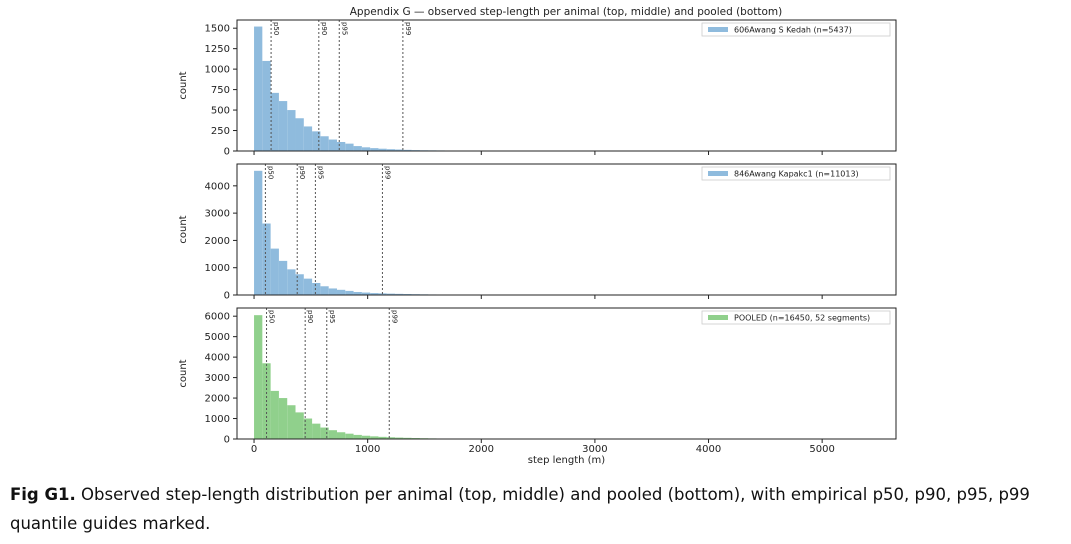  Describe the element at coordinates (708, 449) in the screenshot. I see `x-tick-label: 4000` at that location.